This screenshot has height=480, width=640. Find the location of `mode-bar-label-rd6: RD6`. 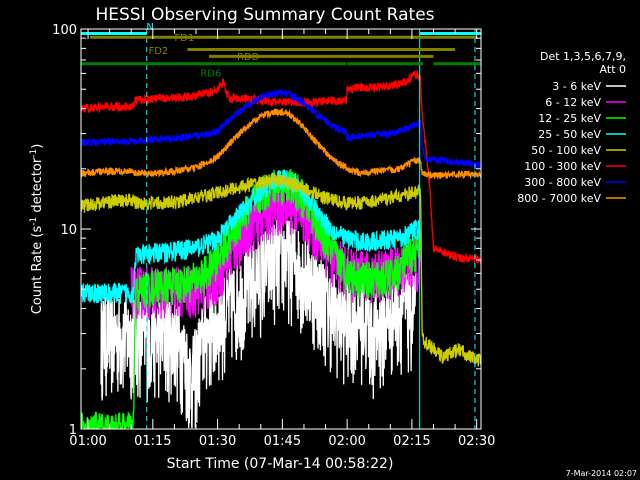

mode-bar-label-rd6: RD6 is located at coordinates (210, 73).